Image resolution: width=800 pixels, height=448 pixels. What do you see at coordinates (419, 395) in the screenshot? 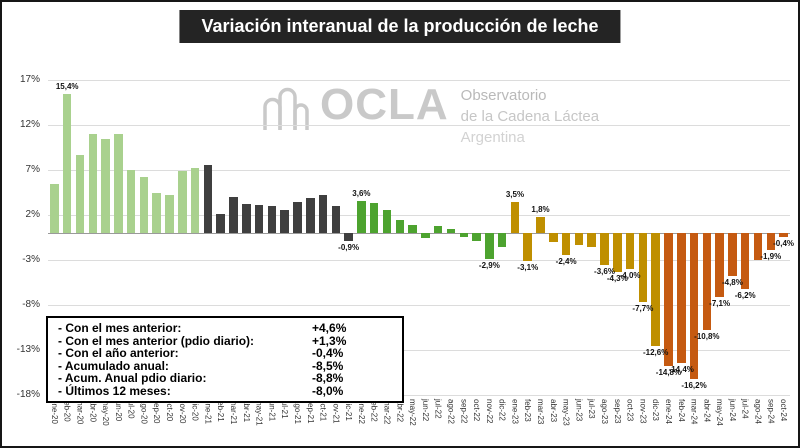
I see `gridline--18` at bounding box center [419, 395].